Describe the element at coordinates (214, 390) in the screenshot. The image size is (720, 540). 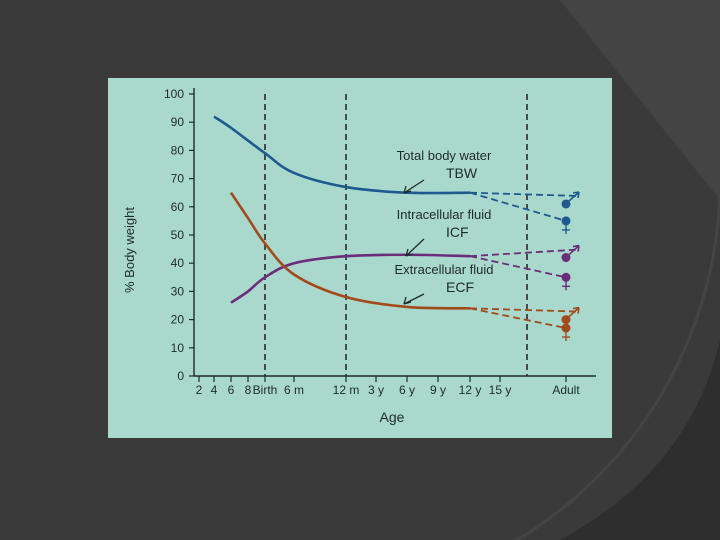
I see `x-tick-label: 4` at that location.